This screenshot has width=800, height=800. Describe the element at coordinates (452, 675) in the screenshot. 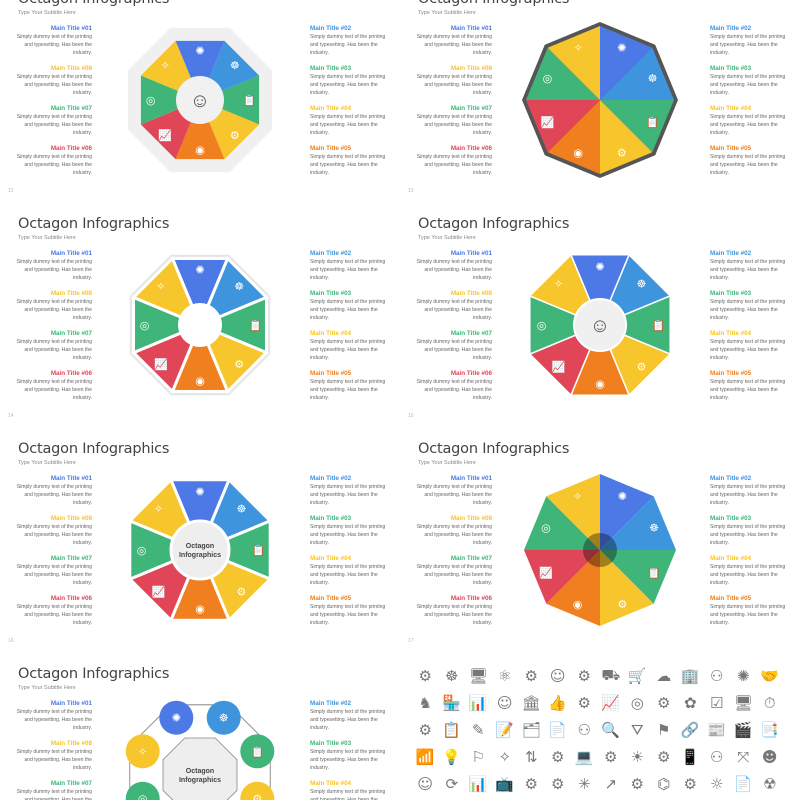

I see `line-icon: ☸` at that location.